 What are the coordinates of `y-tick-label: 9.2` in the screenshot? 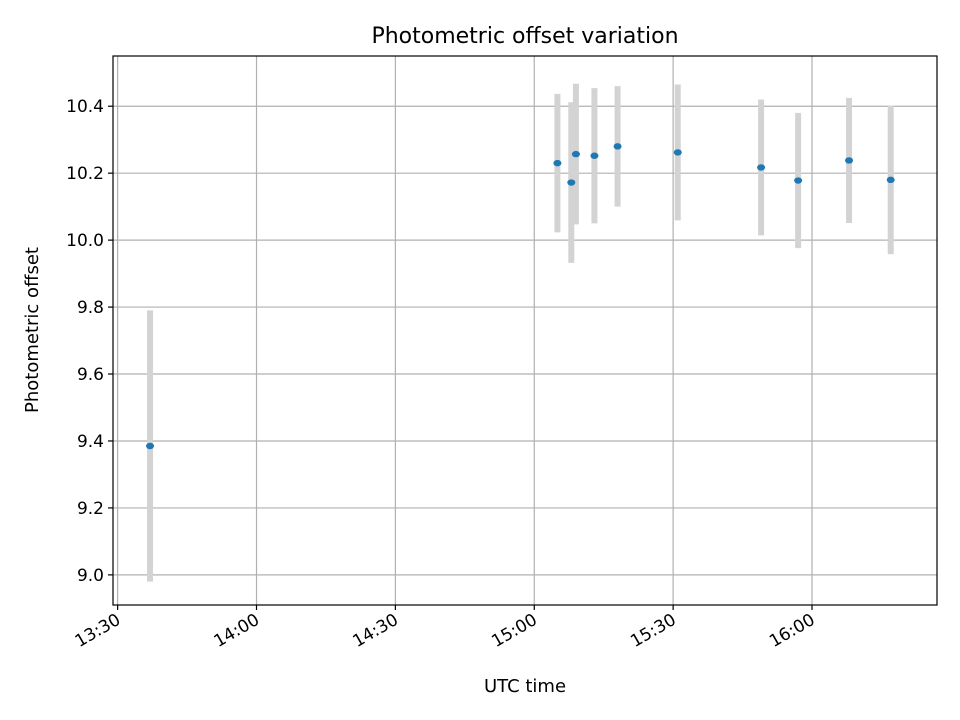 It's located at (90, 509).